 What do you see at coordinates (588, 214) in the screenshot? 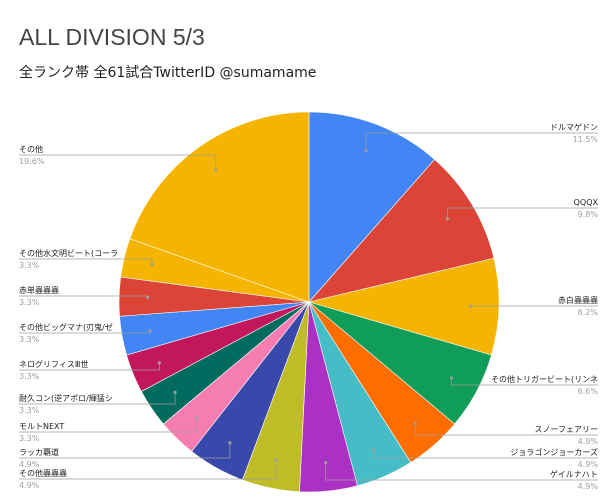
I see `slice-percent-label: 9.8%` at bounding box center [588, 214].